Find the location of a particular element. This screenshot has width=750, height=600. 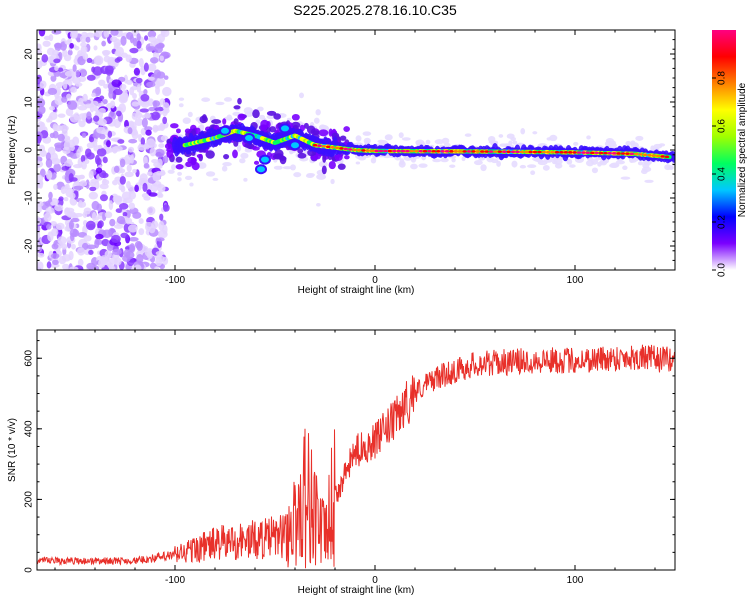

snr-ytick-label: 0 is located at coordinates (29, 570).